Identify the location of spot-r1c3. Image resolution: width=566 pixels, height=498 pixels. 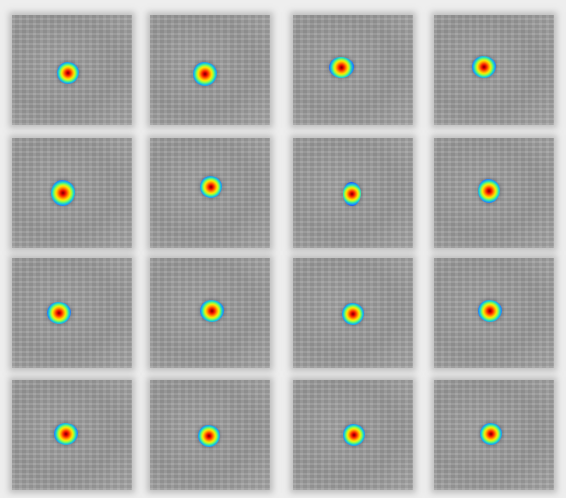
(341, 67).